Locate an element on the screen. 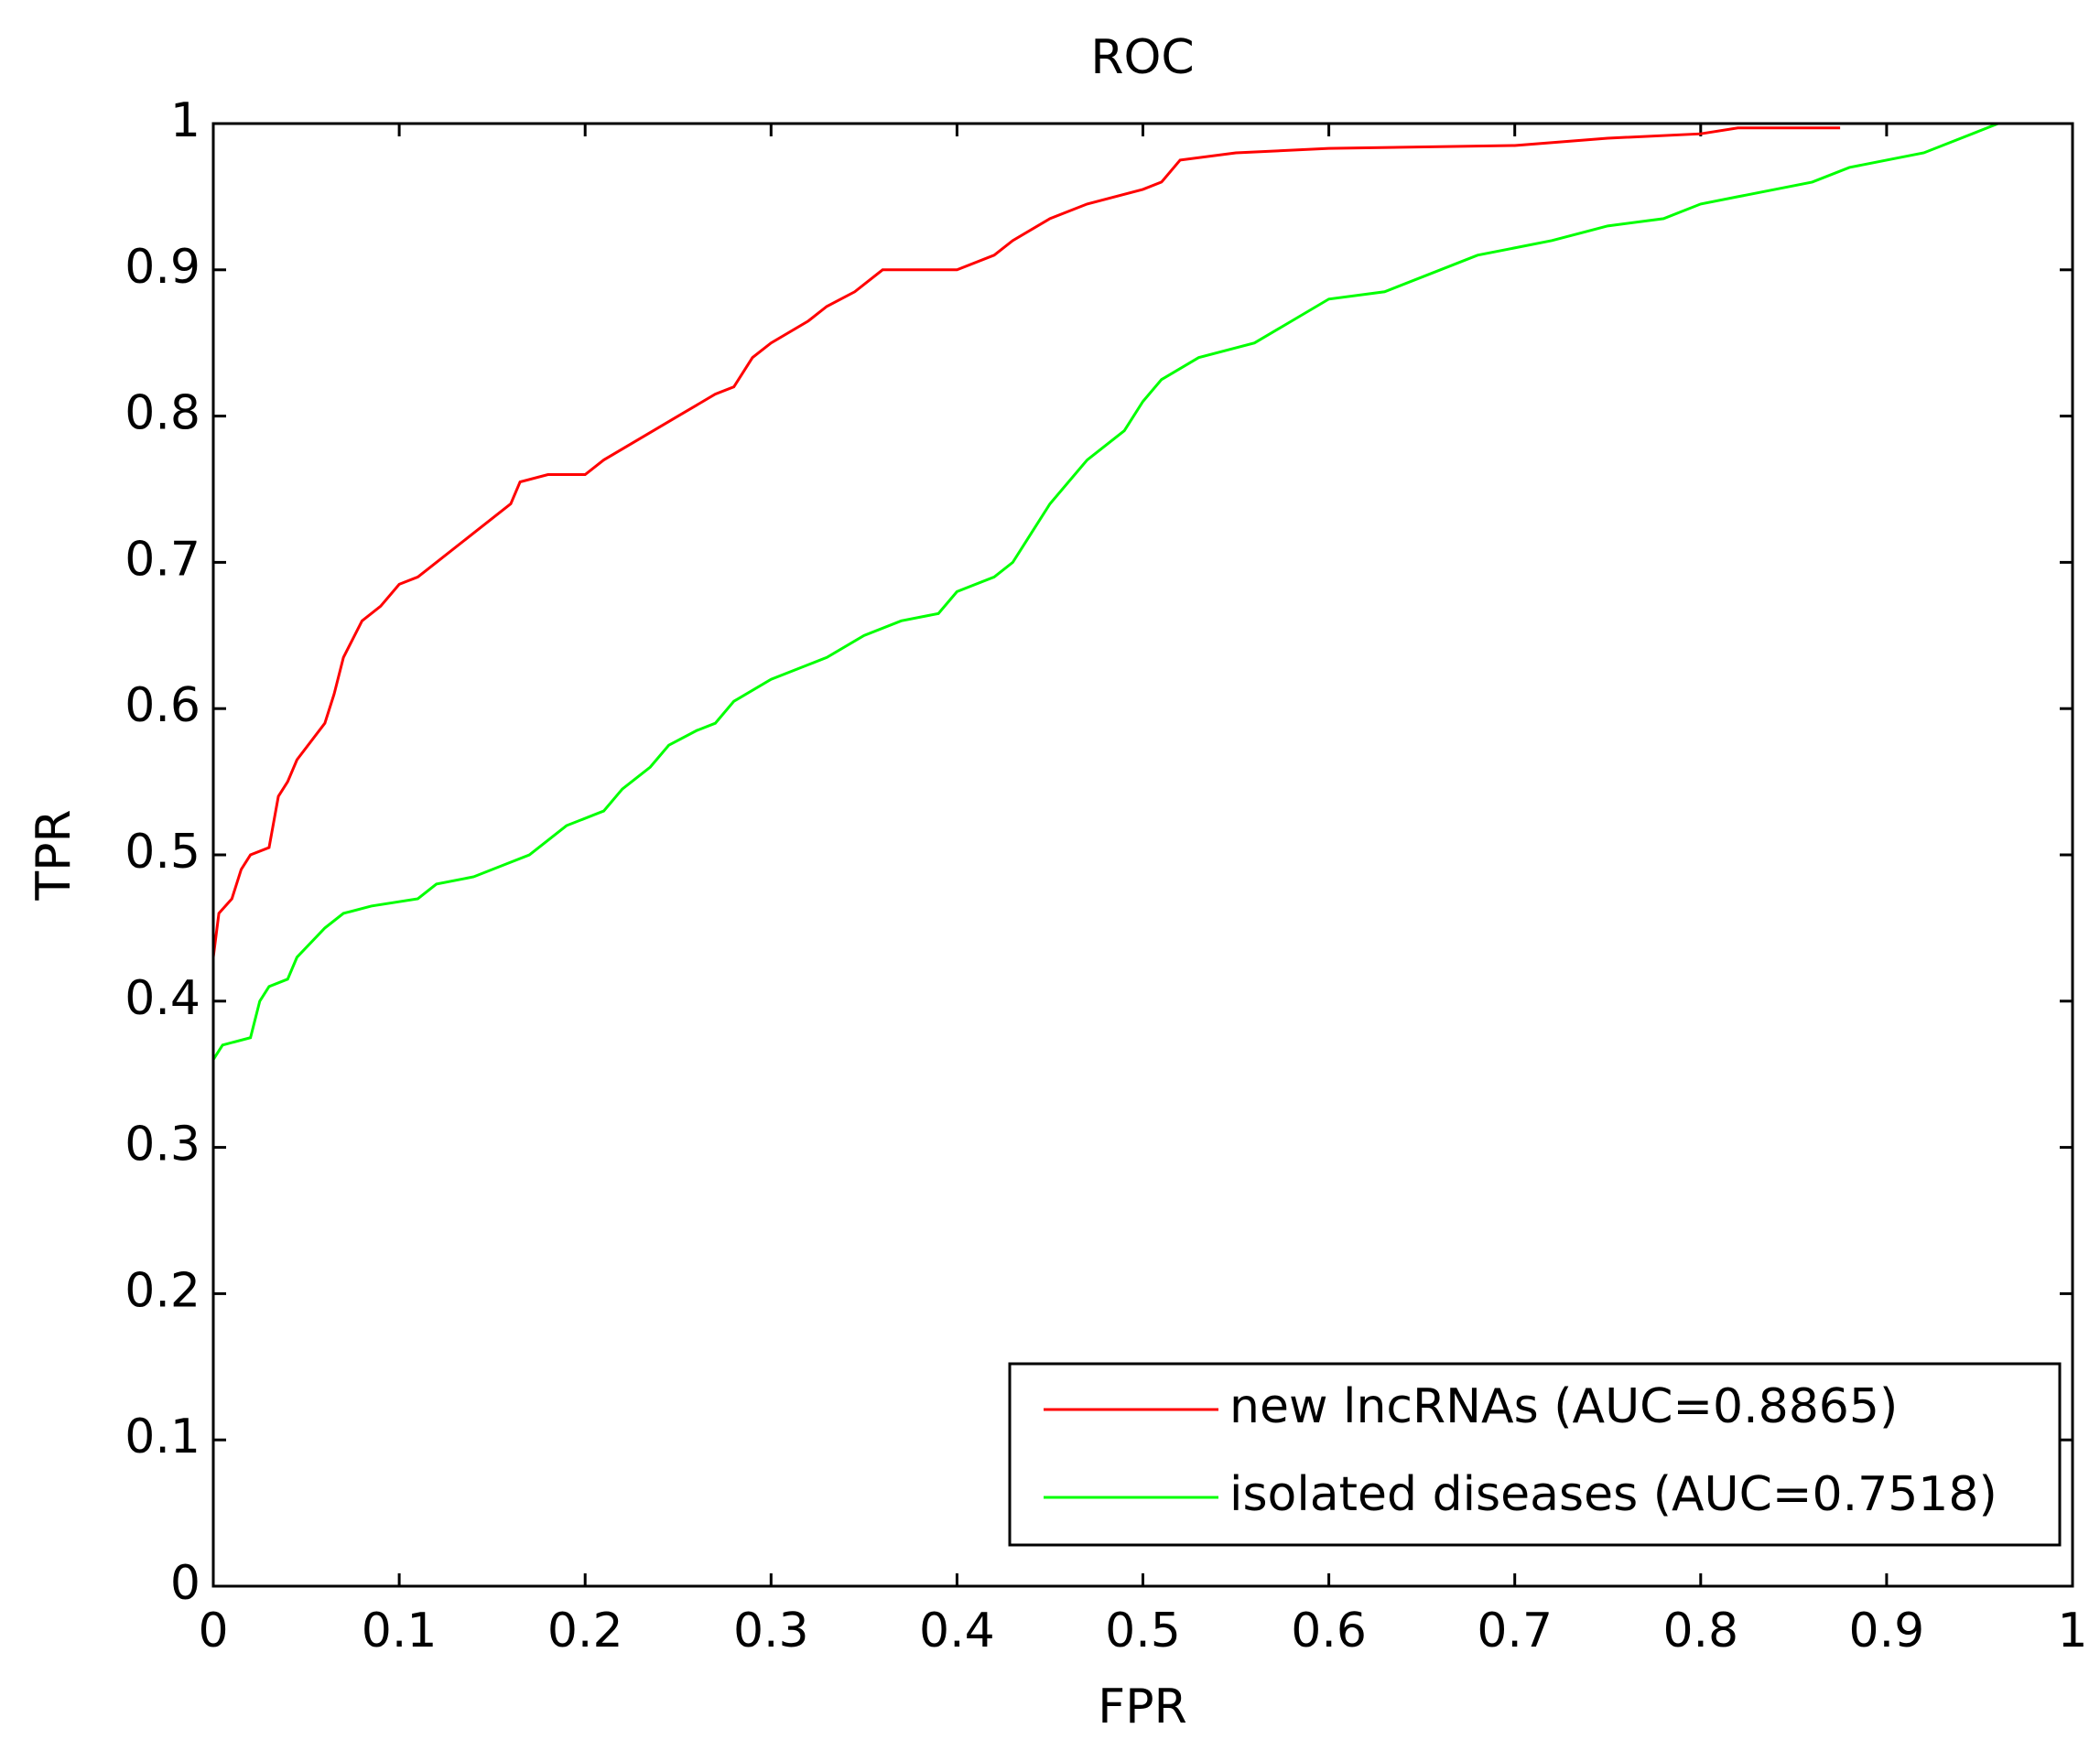 This screenshot has width=2100, height=1750. legend-box is located at coordinates (1535, 1454).